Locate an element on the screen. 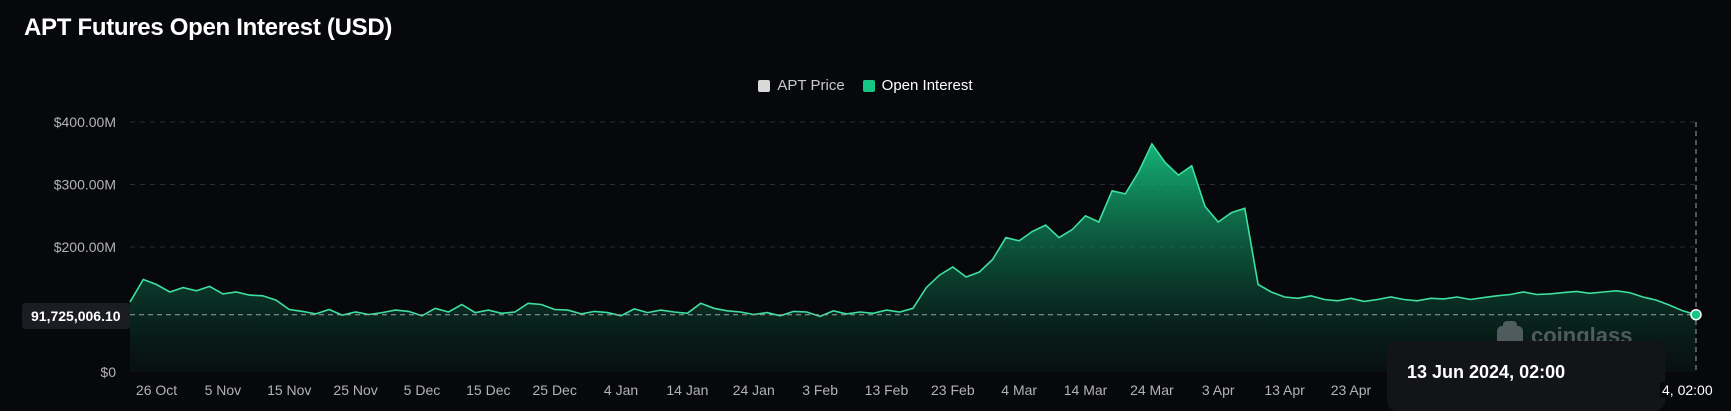 The height and width of the screenshot is (411, 1731). y-tick-label: $400.00M is located at coordinates (85, 122).